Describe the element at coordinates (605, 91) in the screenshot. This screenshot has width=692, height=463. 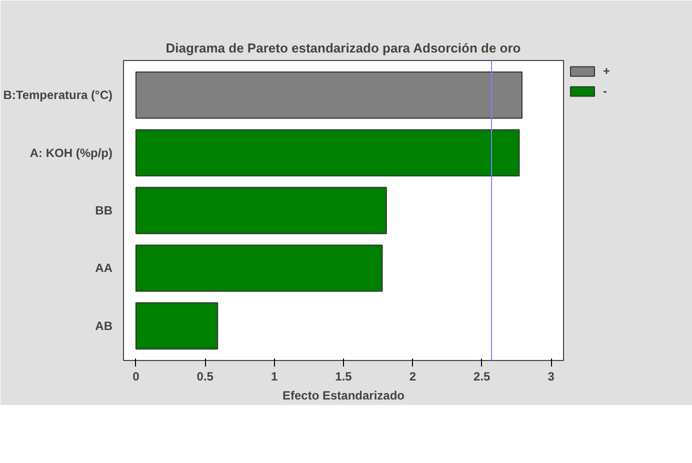
I see `legend-label: -` at that location.